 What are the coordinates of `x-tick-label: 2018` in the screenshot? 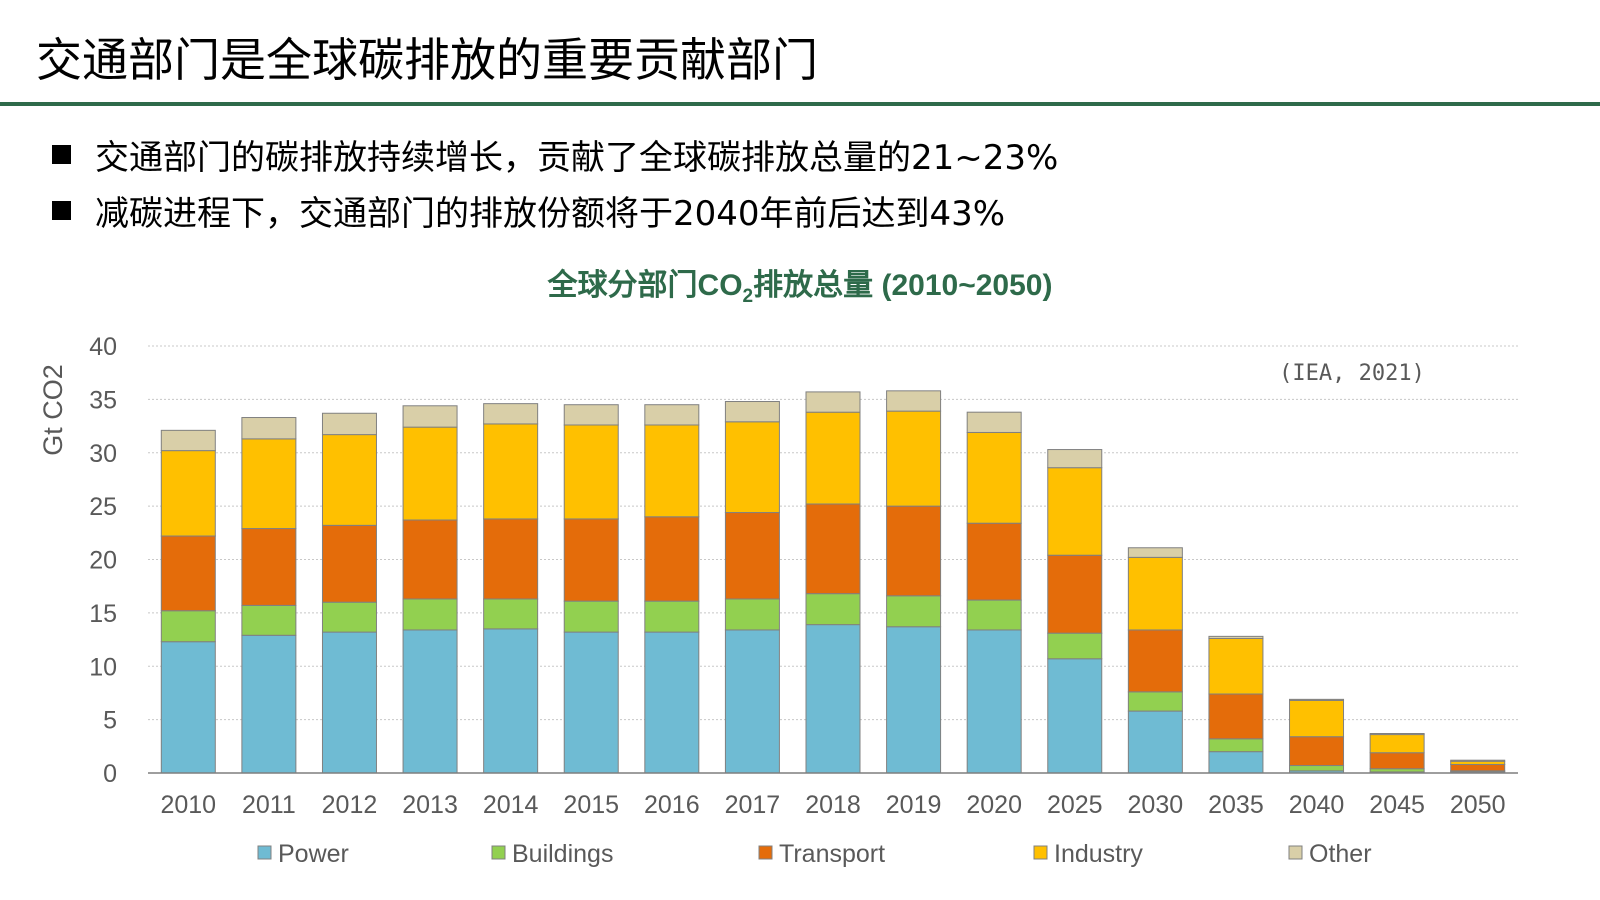 It's located at (833, 805).